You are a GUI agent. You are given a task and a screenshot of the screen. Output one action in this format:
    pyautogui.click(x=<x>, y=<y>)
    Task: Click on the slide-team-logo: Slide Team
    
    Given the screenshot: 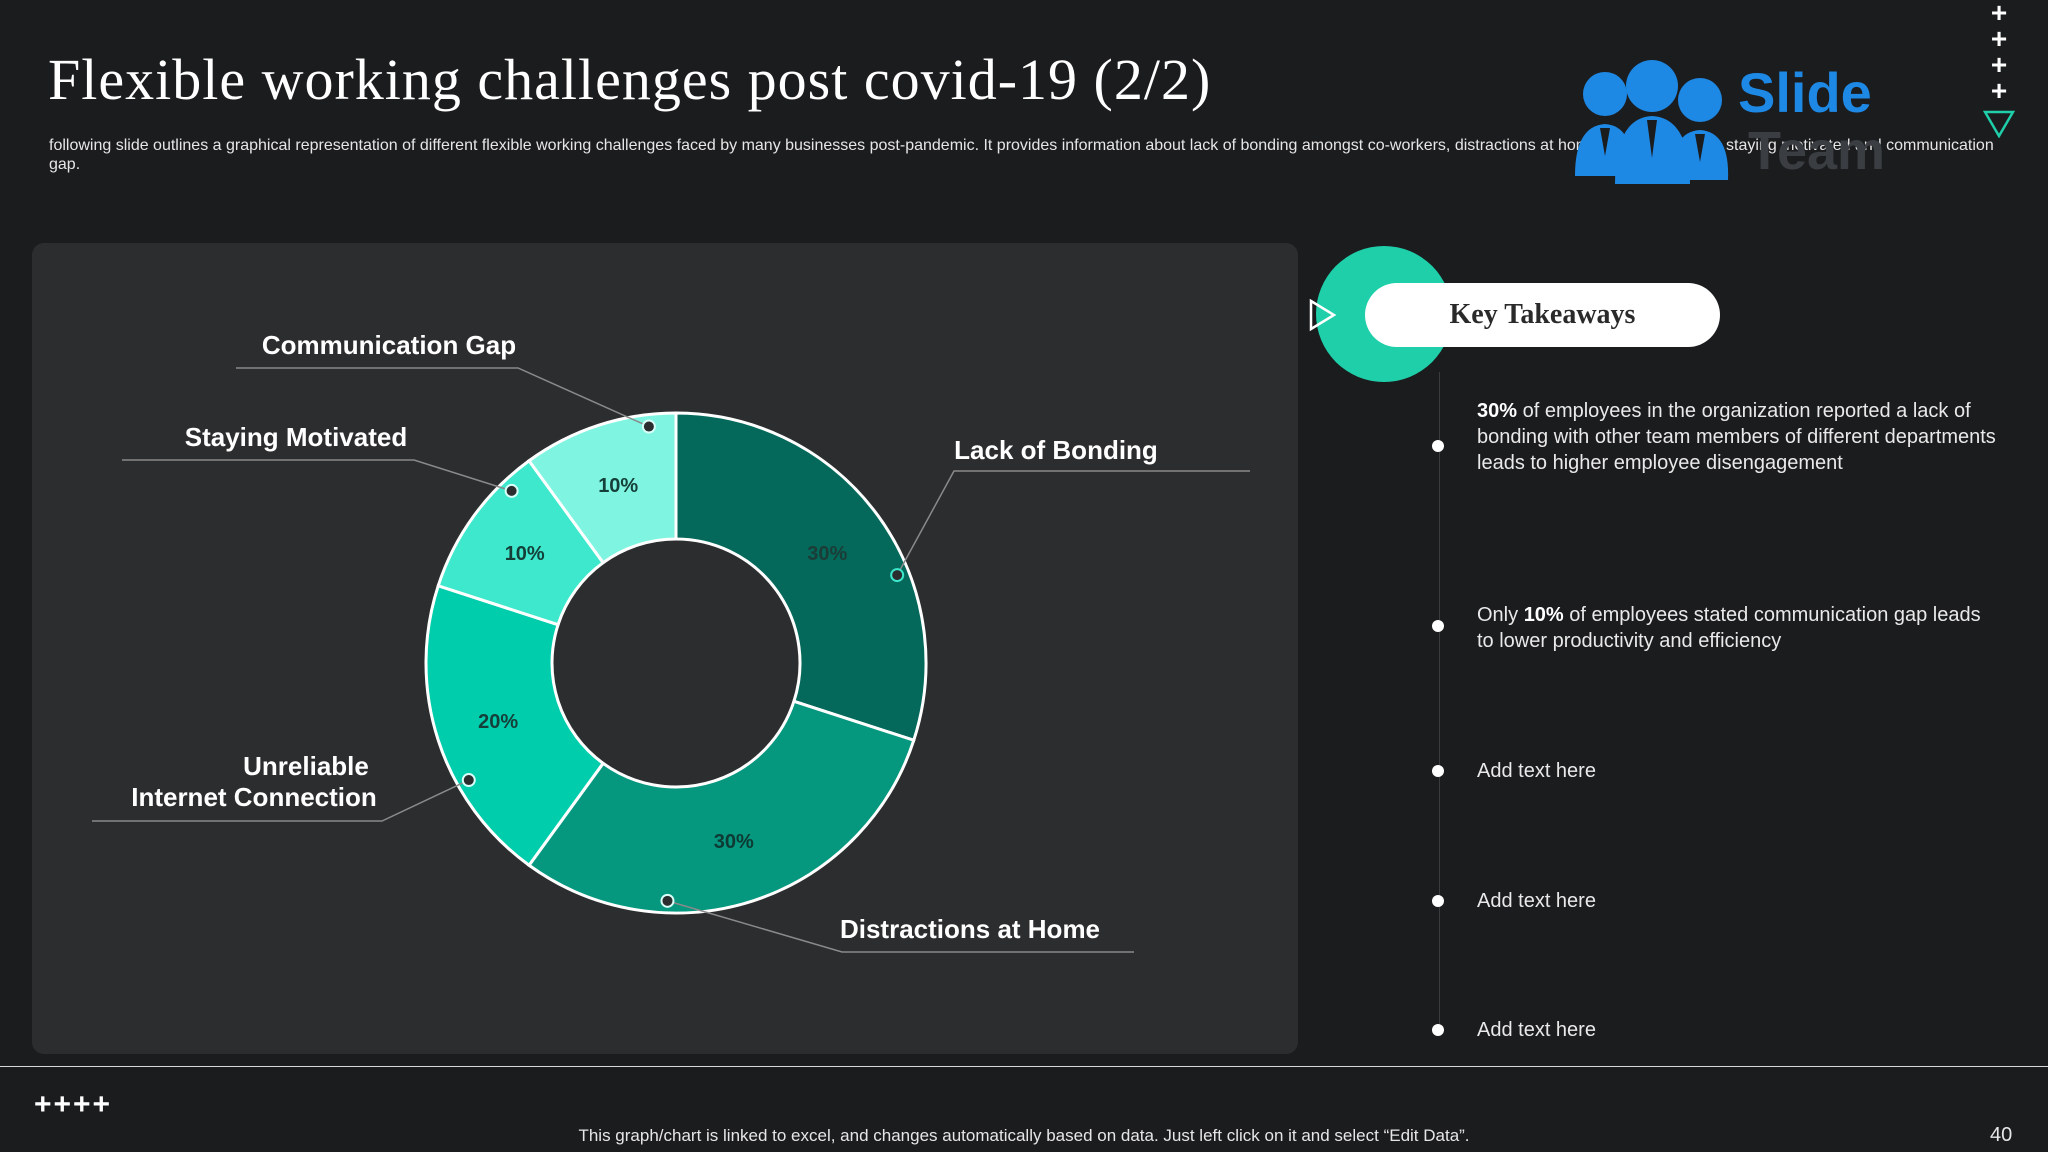 What is the action you would take?
    pyautogui.click(x=1727, y=121)
    